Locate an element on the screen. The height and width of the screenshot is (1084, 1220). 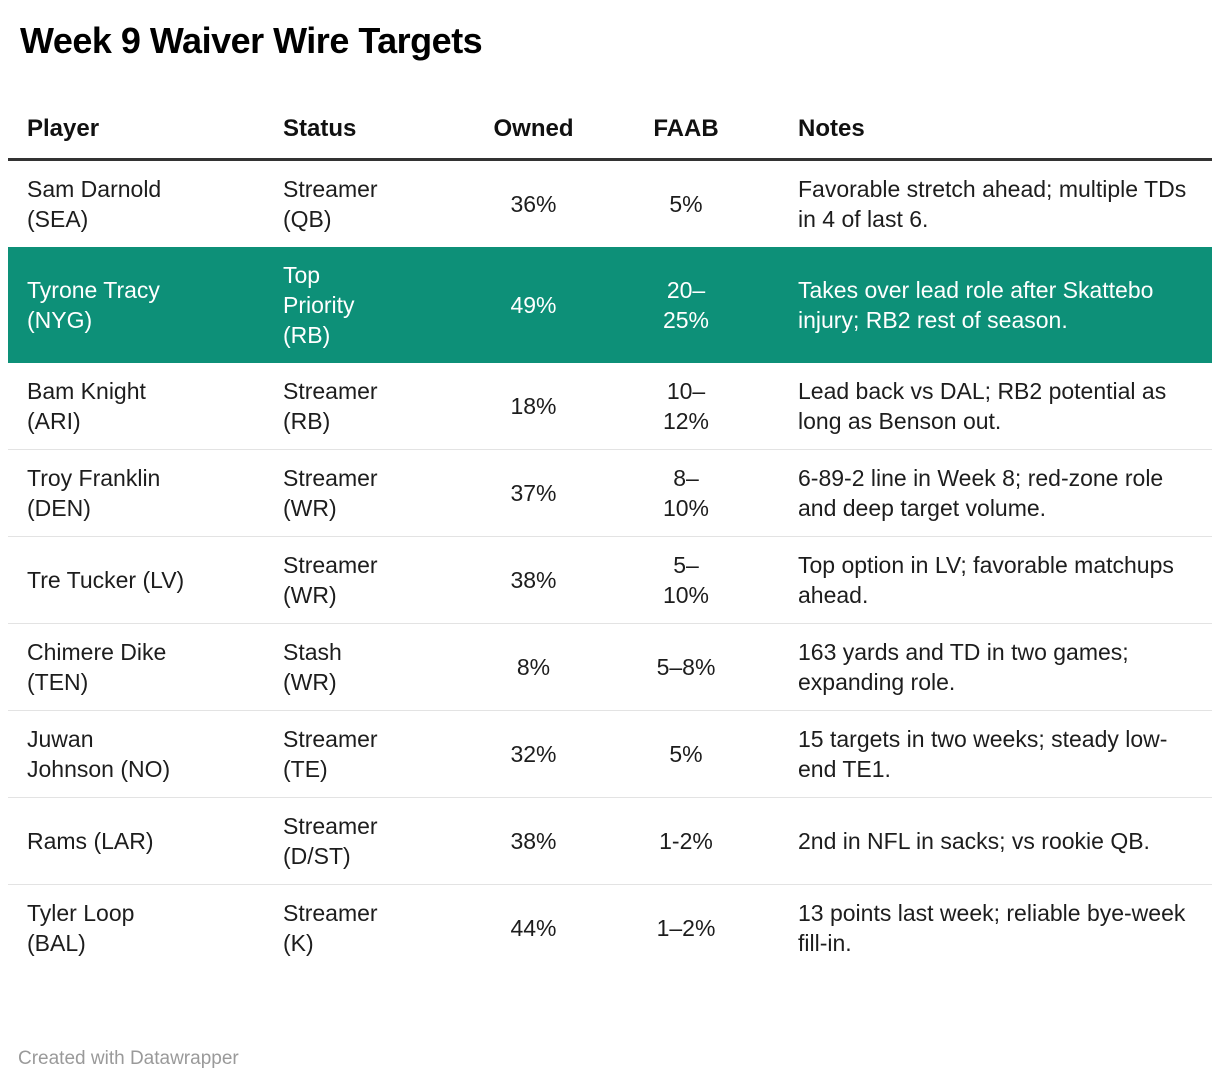
owned-cell: 37% is located at coordinates (533, 493).